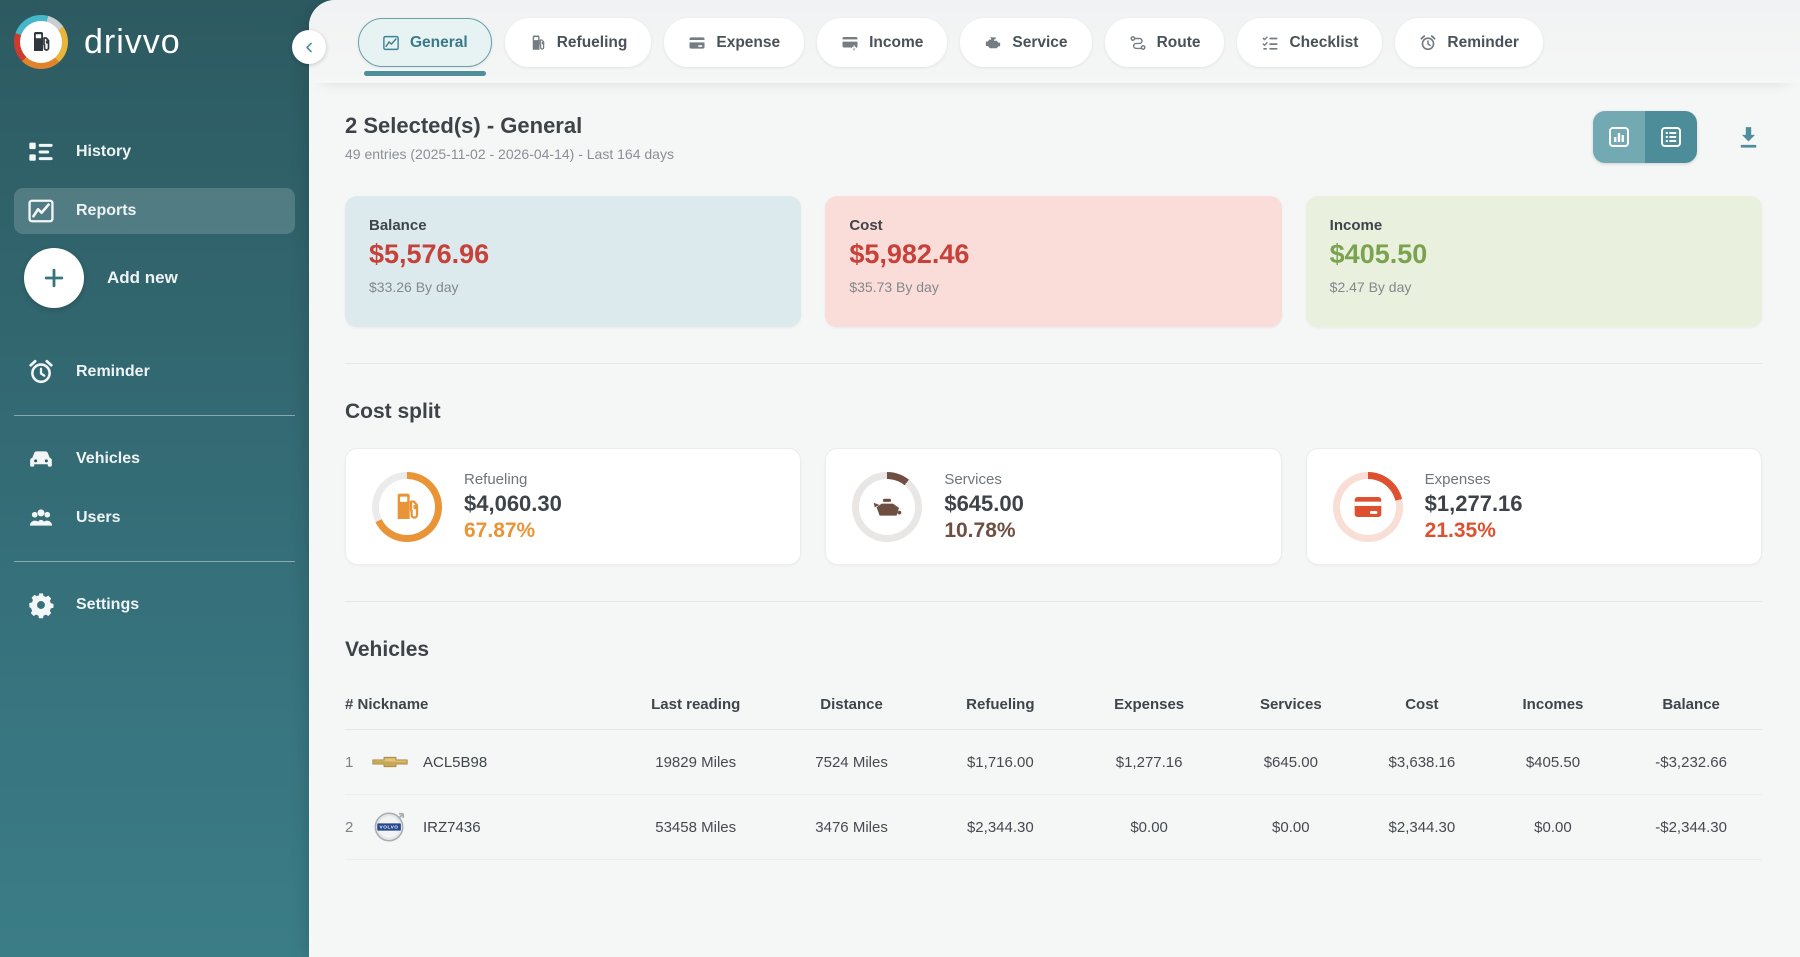  I want to click on table-cell: $1,716.00, so click(1000, 762).